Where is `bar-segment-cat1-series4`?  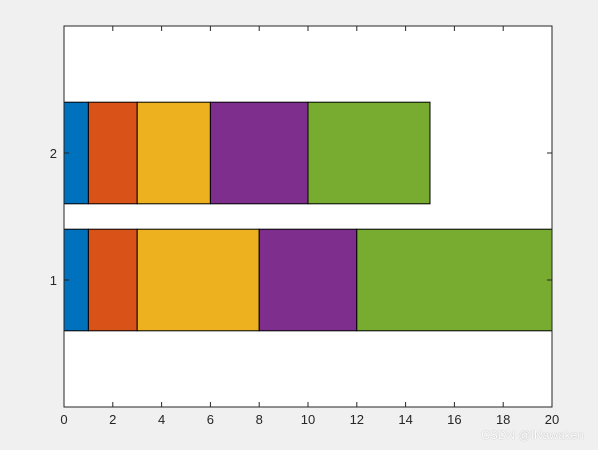
bar-segment-cat1-series4 is located at coordinates (308, 280).